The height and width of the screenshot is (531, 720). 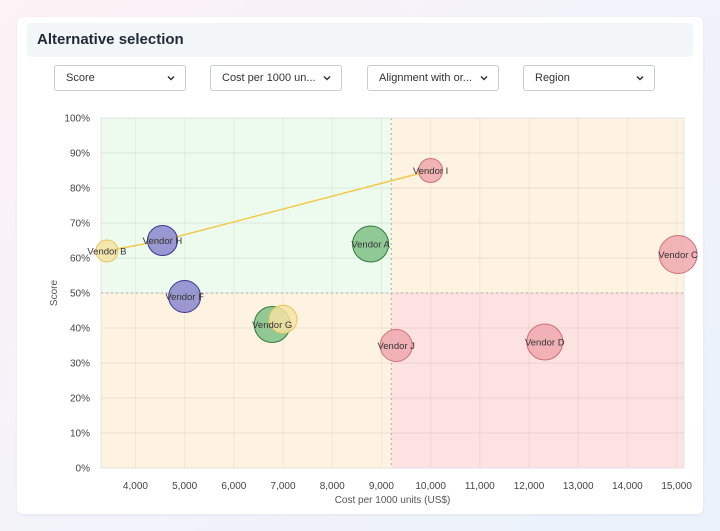 What do you see at coordinates (381, 486) in the screenshot?
I see `x-tick-label: 9,000` at bounding box center [381, 486].